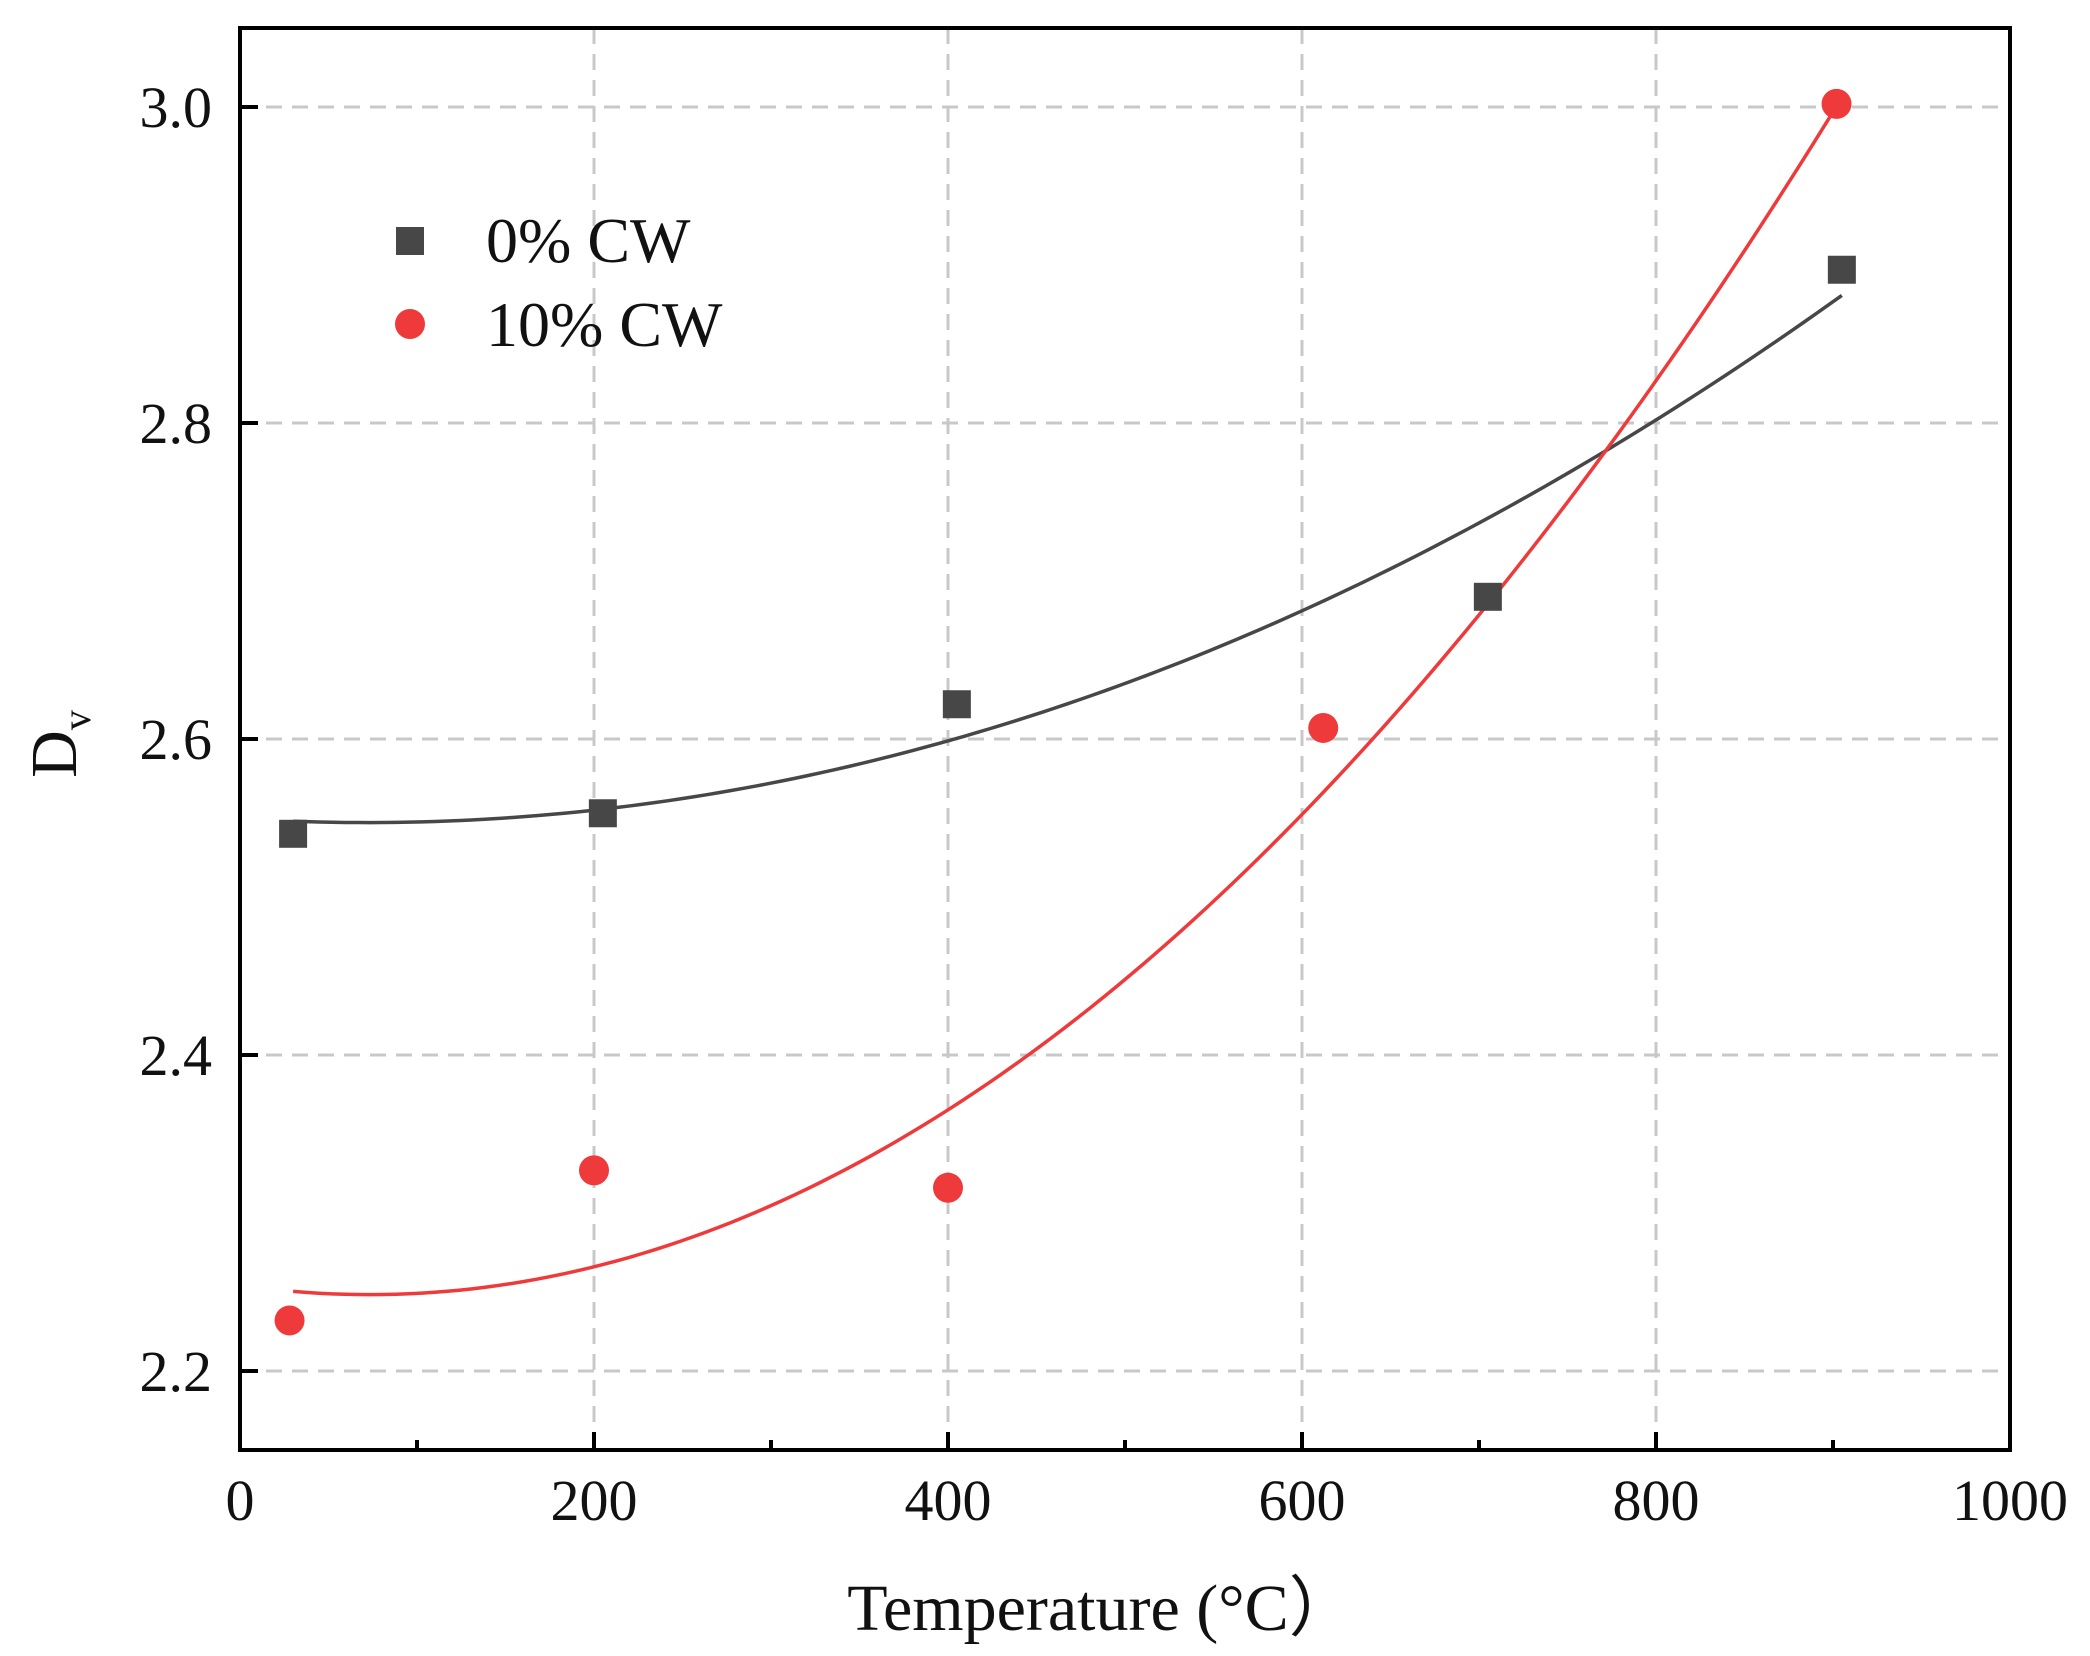 This screenshot has height=1656, width=2090. I want to click on x-tick-label: 0, so click(240, 1500).